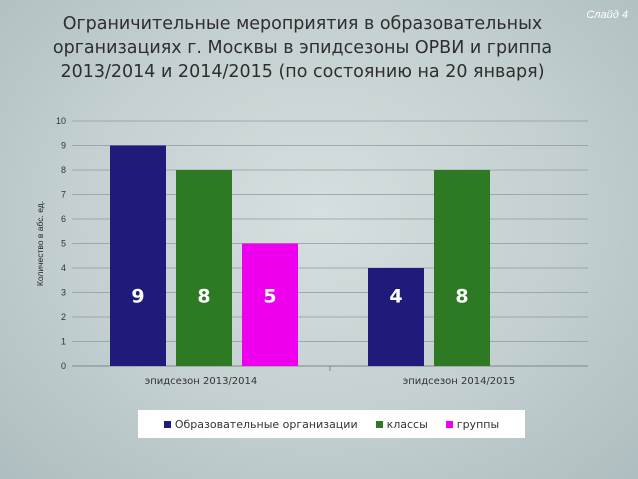 Image resolution: width=638 pixels, height=479 pixels. I want to click on y-tick-label-8: 8, so click(63, 170).